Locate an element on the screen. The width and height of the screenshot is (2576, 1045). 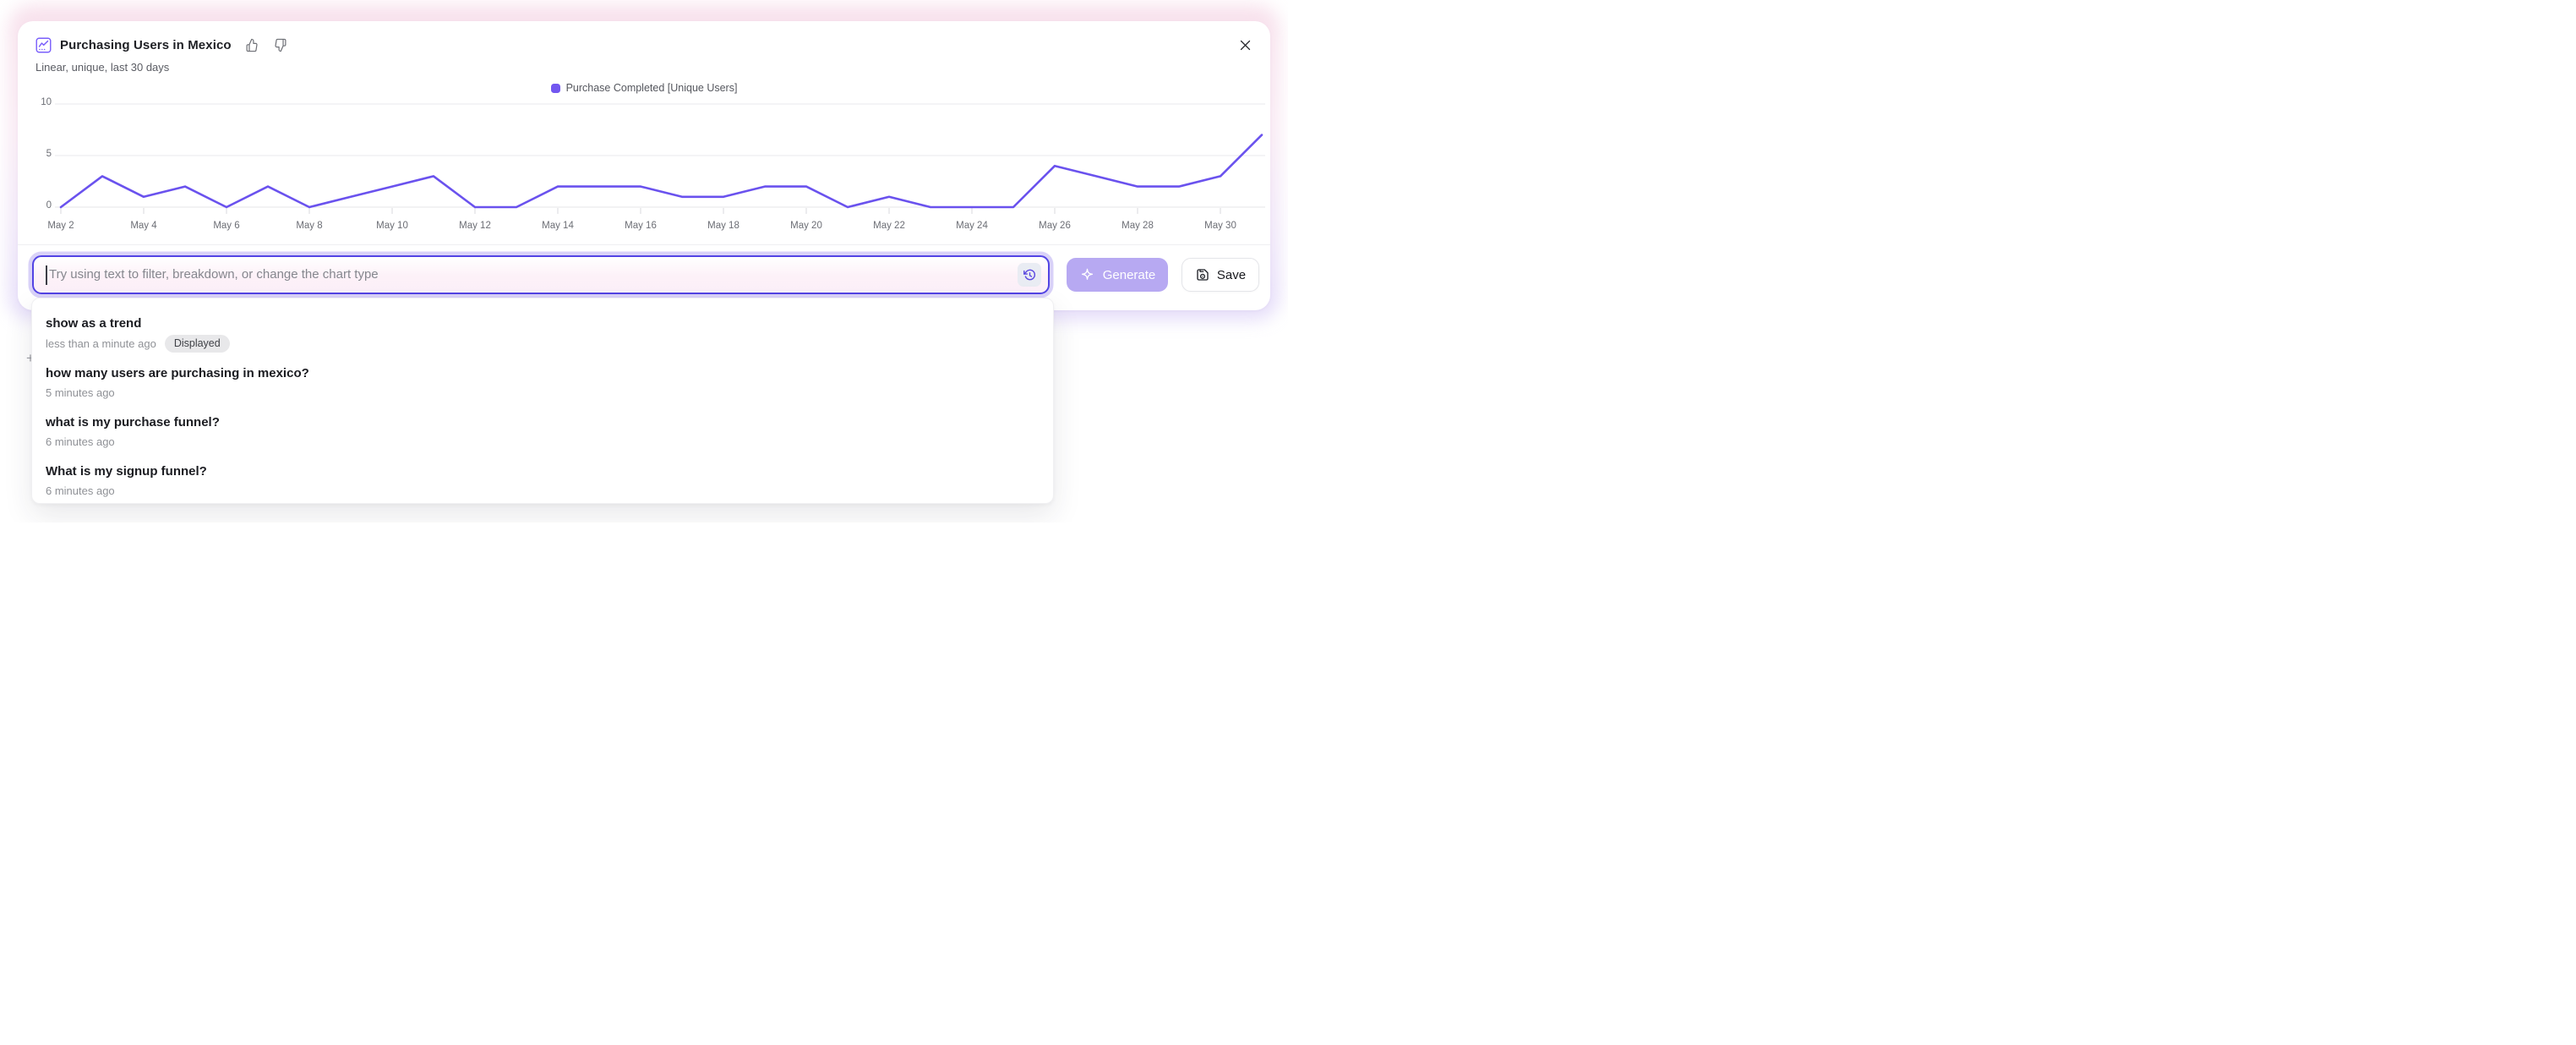
x-axis-label: May 2 is located at coordinates (60, 226).